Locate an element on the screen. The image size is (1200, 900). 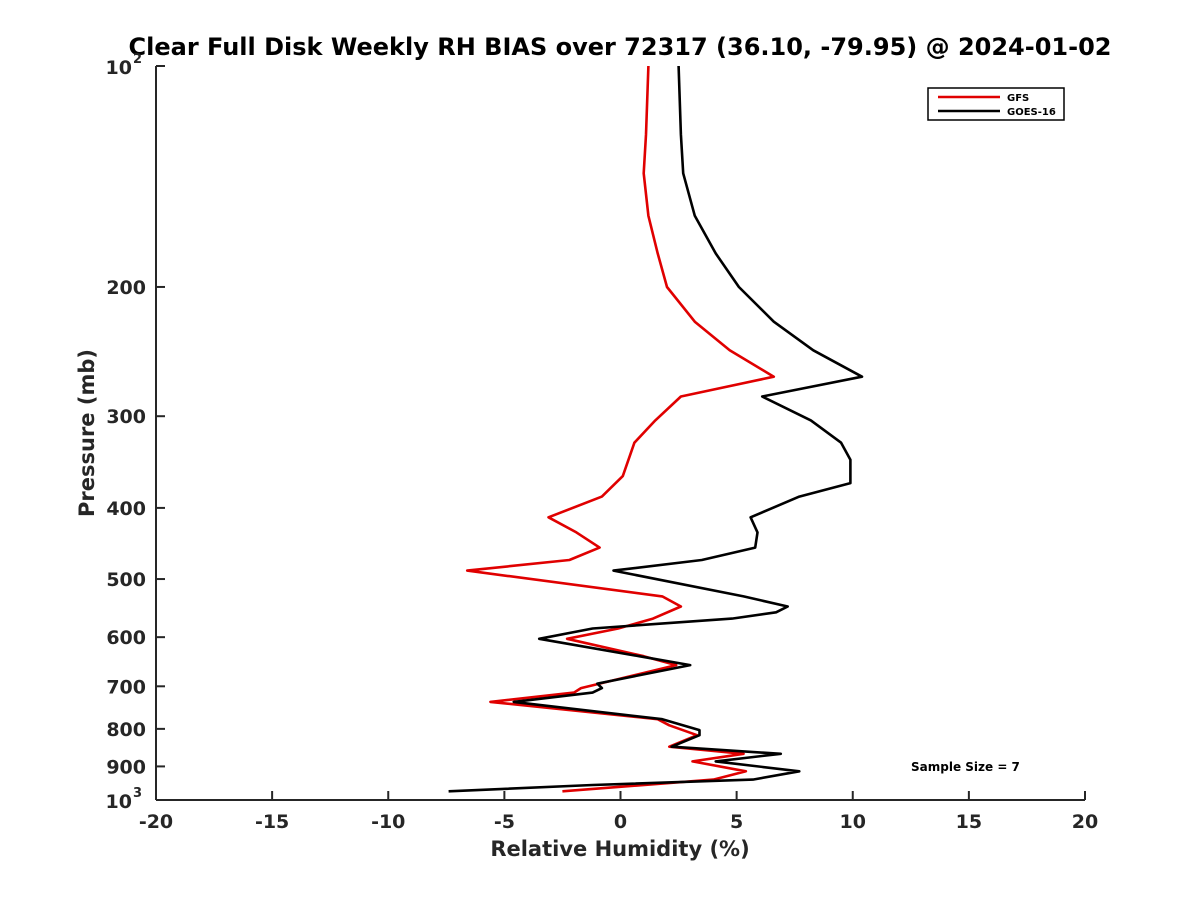
y-tick-label: 600 is located at coordinates (126, 638).